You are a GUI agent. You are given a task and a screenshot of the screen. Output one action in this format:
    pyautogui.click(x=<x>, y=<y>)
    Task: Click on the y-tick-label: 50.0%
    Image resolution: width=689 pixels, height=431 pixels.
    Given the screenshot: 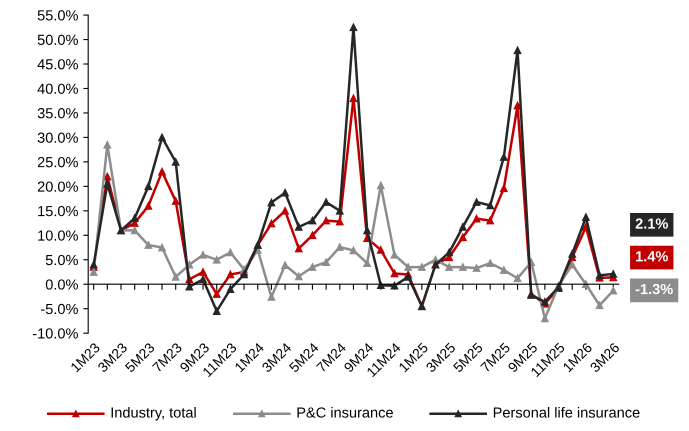 What is the action you would take?
    pyautogui.click(x=58, y=39)
    